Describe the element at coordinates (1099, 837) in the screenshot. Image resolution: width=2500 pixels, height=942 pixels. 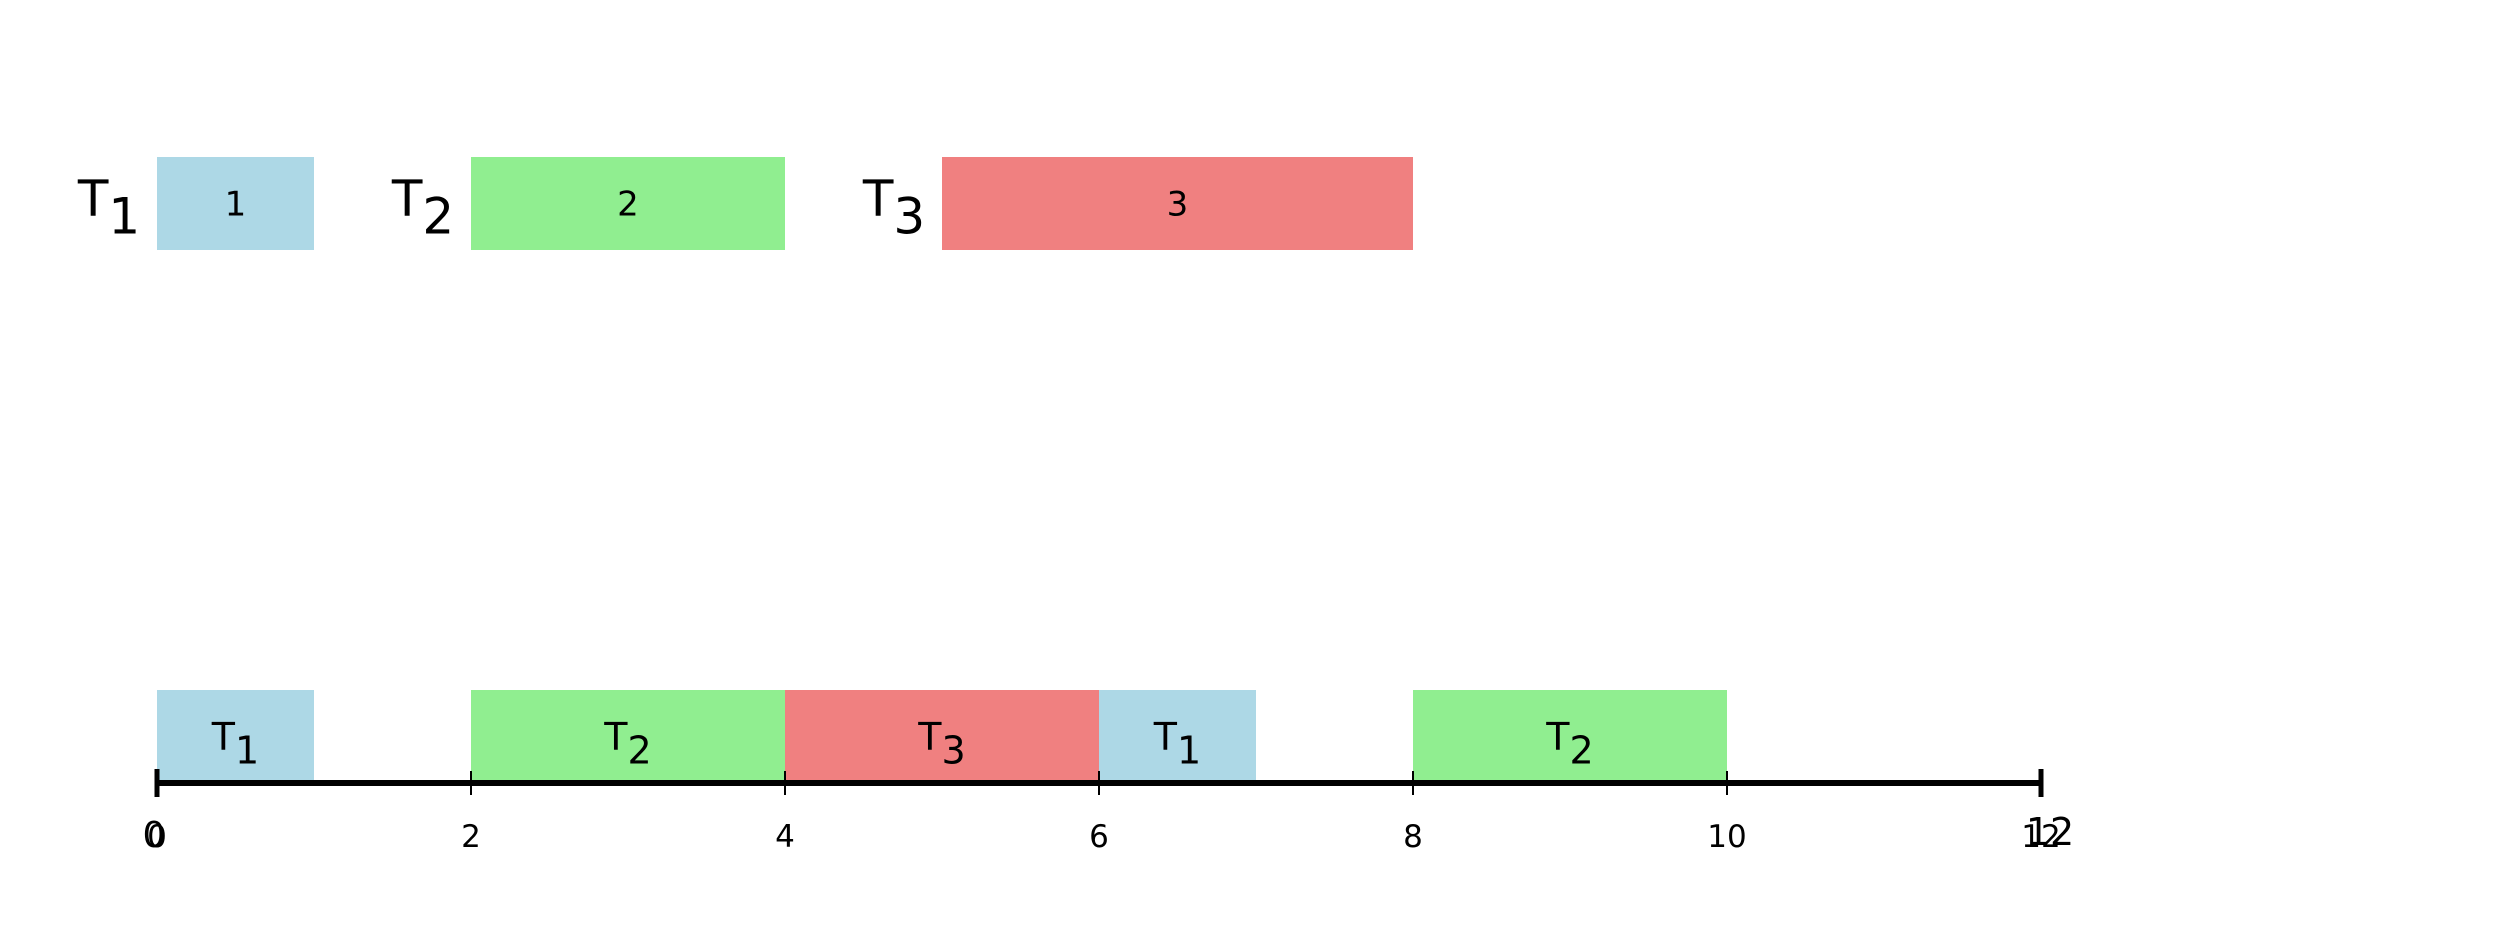
I see `axis-tick-label-6: 6` at that location.